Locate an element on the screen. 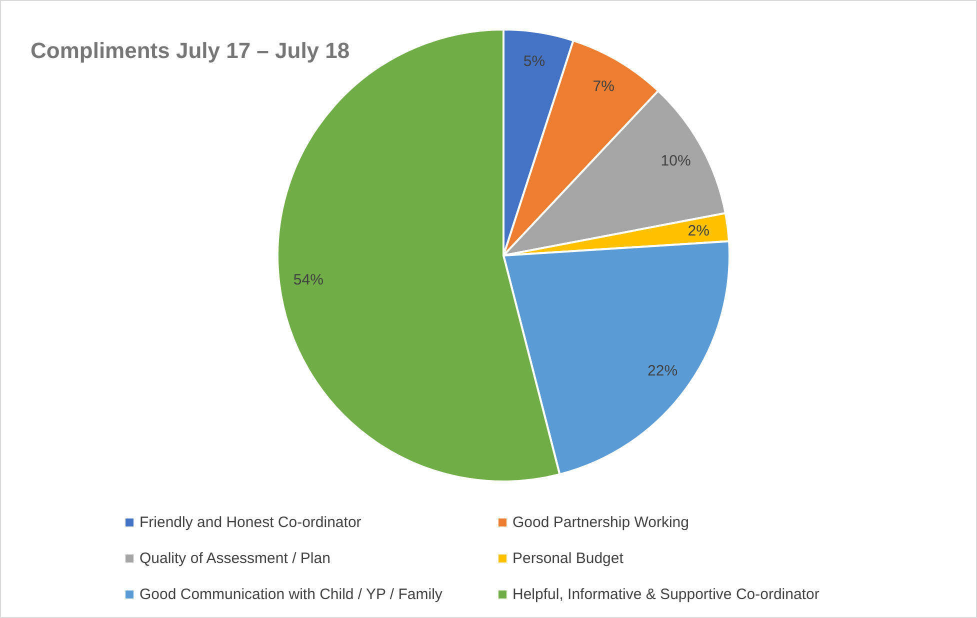  legend-label: Good Communication with Child / YP / Family is located at coordinates (291, 594).